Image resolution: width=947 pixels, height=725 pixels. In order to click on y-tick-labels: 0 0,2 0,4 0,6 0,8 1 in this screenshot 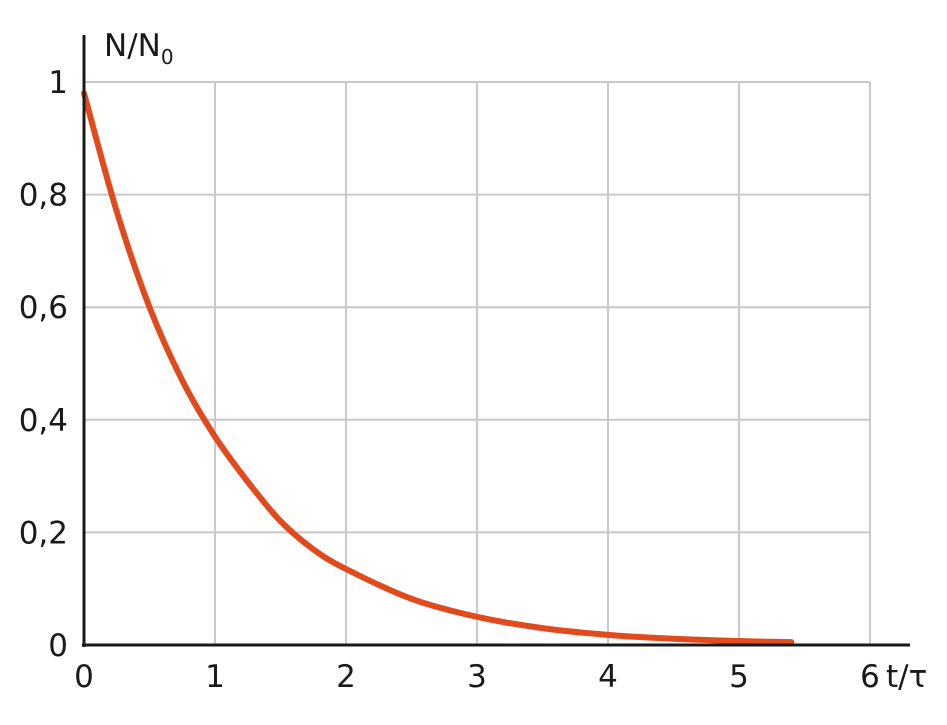, I will do `click(43, 364)`.